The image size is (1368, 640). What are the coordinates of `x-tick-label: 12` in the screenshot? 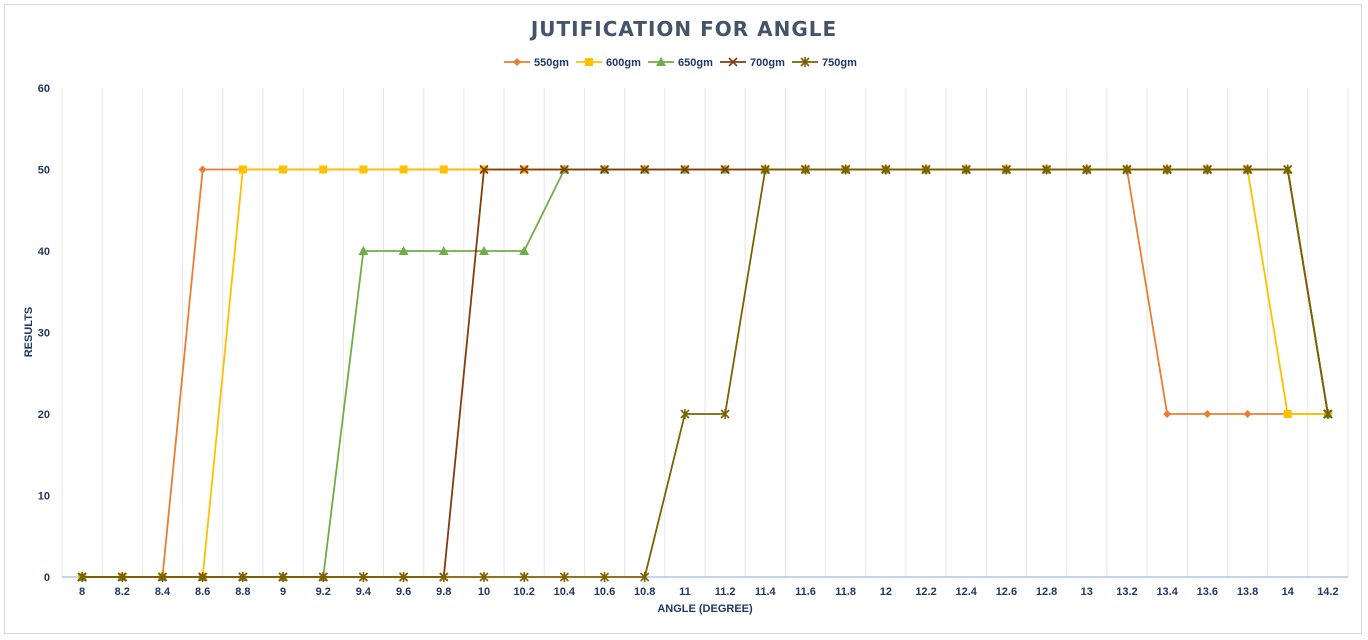 It's located at (886, 592).